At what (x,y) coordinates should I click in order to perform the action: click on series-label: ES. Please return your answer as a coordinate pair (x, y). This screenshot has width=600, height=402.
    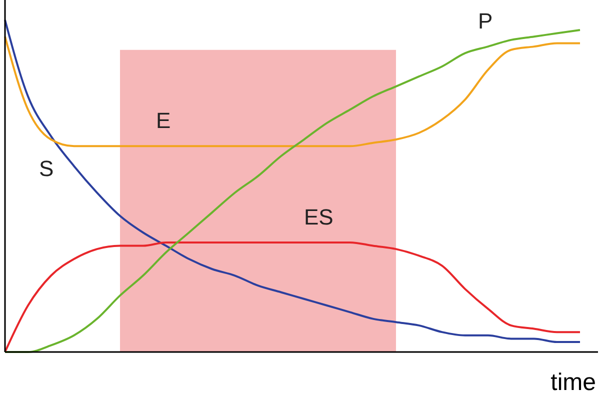
    Looking at the image, I should click on (319, 217).